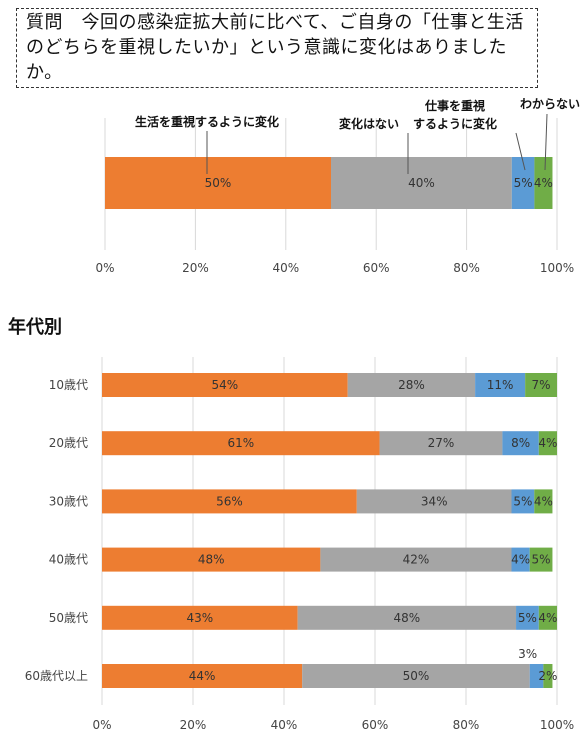  I want to click on age-data-label-unknown: 7%, so click(541, 385).